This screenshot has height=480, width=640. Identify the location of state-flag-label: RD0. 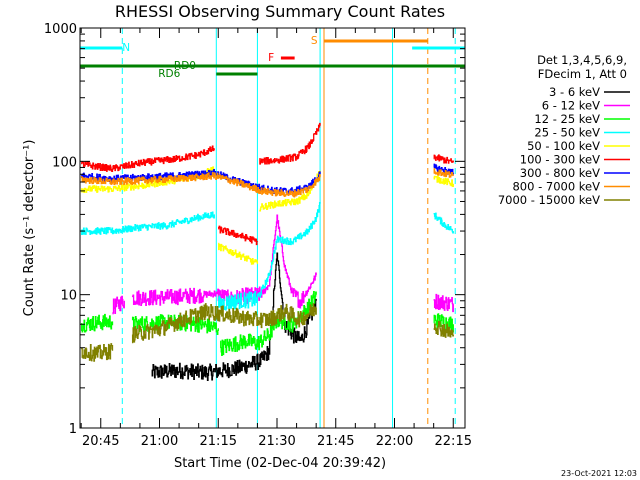
(185, 66).